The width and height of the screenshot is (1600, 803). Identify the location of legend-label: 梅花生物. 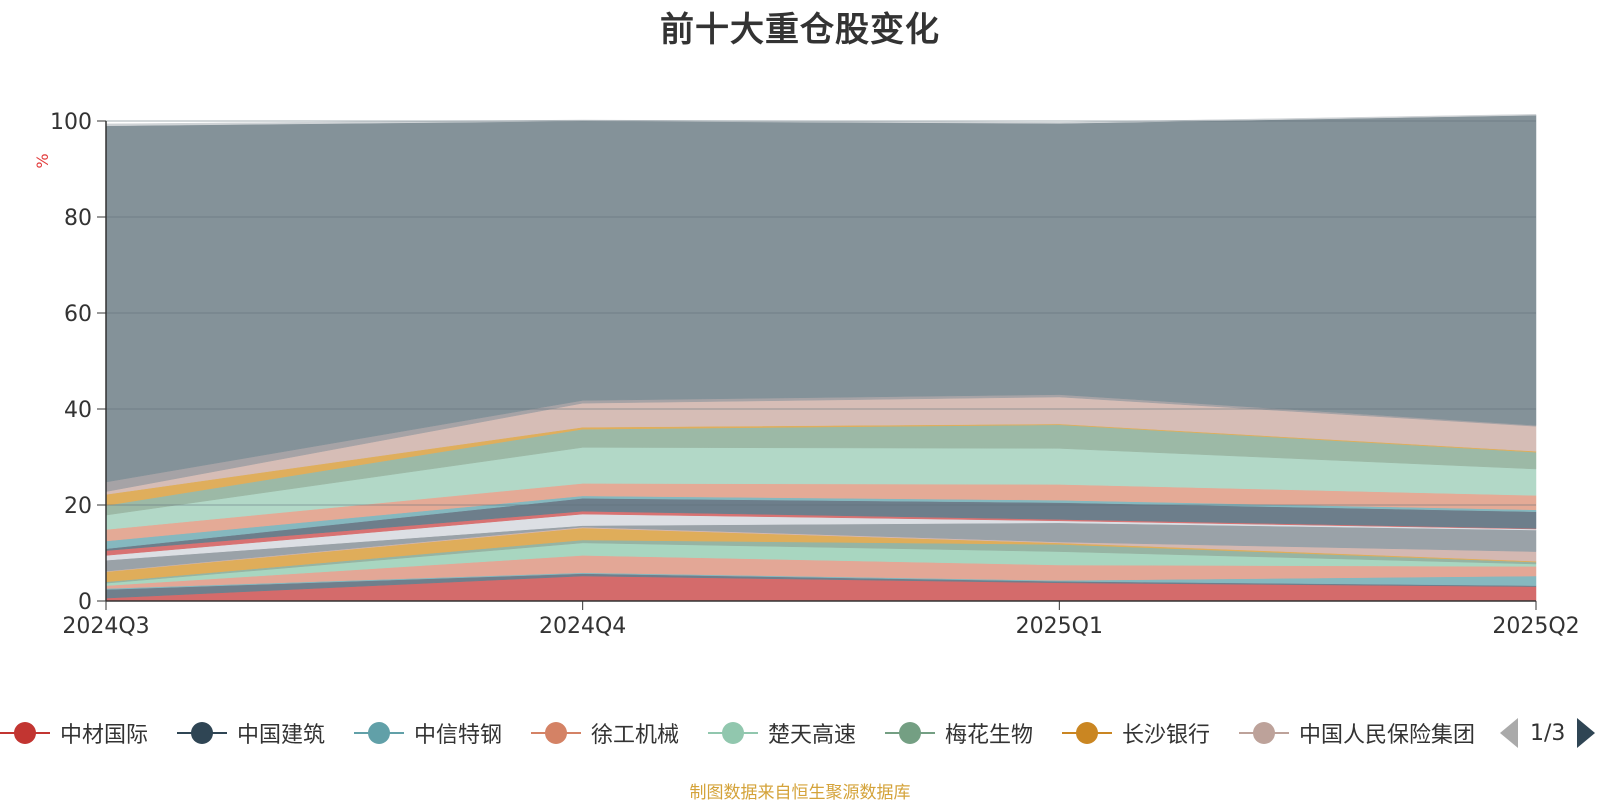
(989, 735).